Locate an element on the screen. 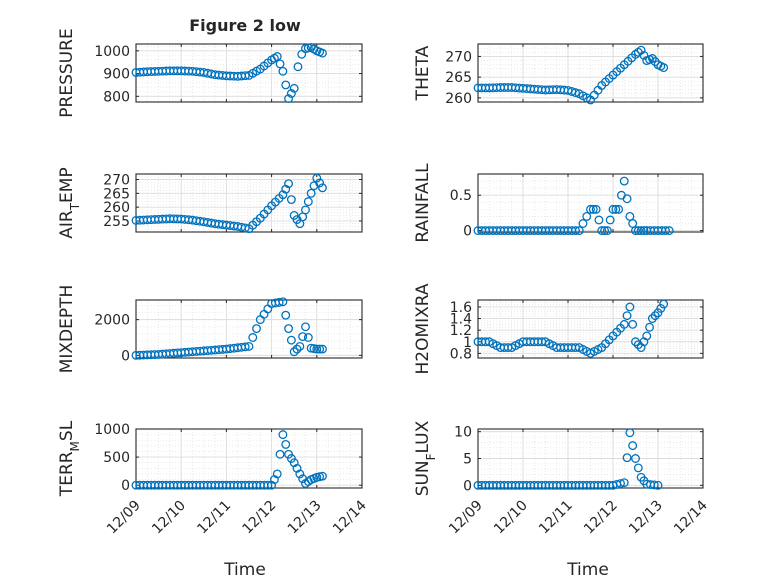  sun-flux-y-tick-label: 5 is located at coordinates (467, 460).